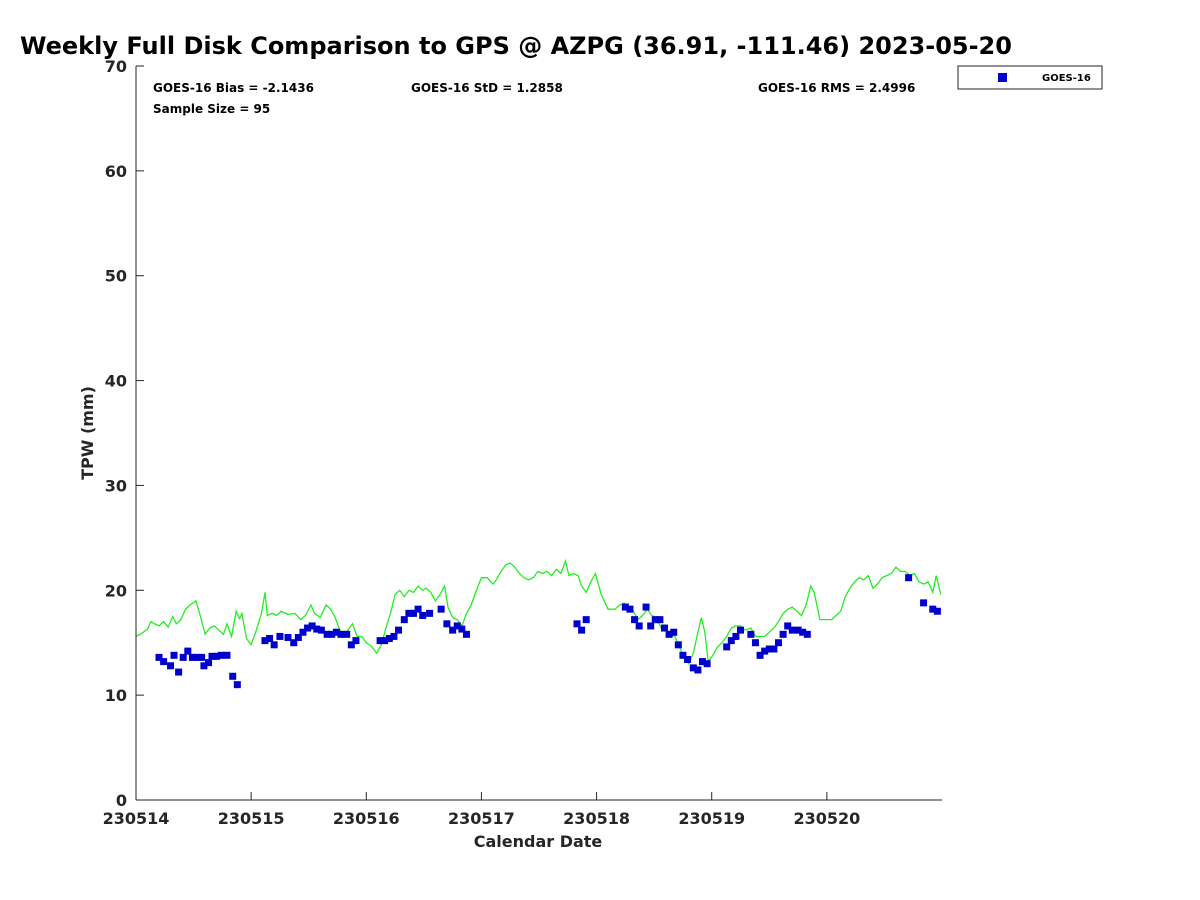  I want to click on y-tick-label: 50, so click(116, 276).